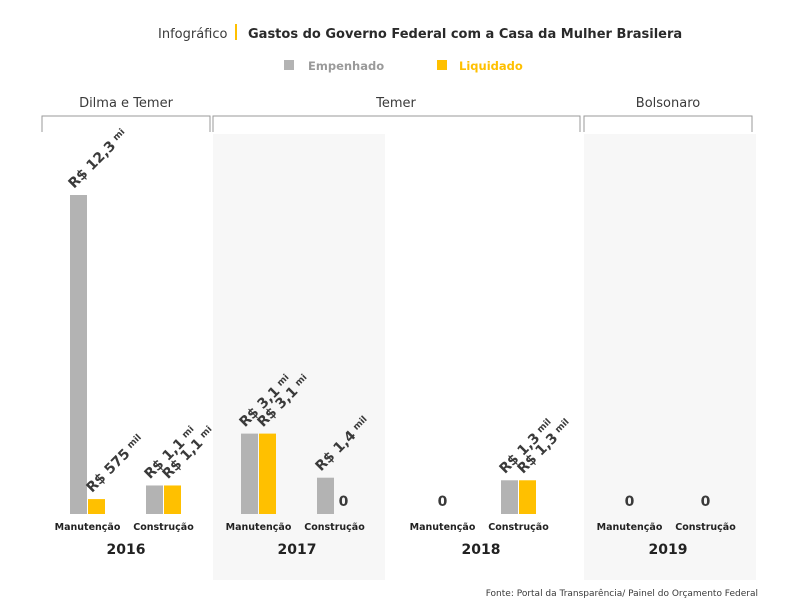  Describe the element at coordinates (527, 497) in the screenshot. I see `bar-liquidado-2018-construcao` at that location.